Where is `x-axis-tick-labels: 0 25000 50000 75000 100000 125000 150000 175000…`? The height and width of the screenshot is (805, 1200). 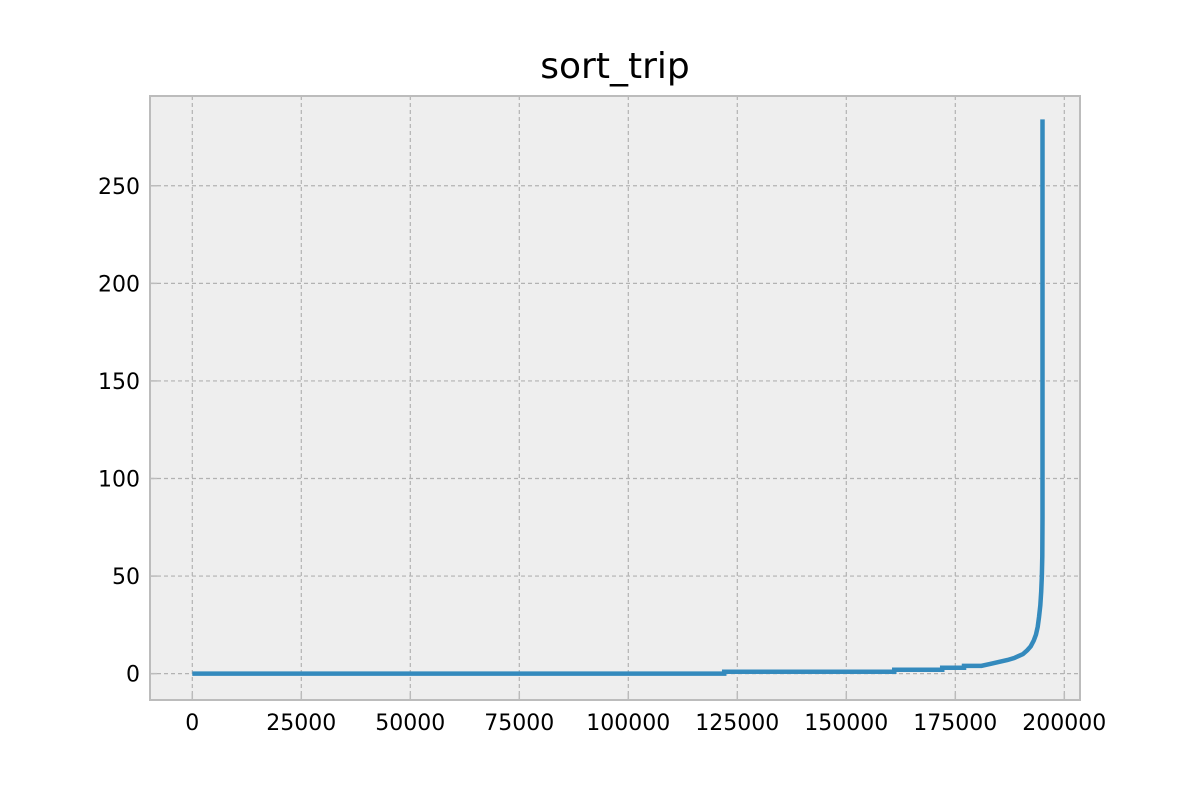
x-axis-tick-labels: 0 25000 50000 75000 100000 125000 150000 175000… is located at coordinates (645, 723).